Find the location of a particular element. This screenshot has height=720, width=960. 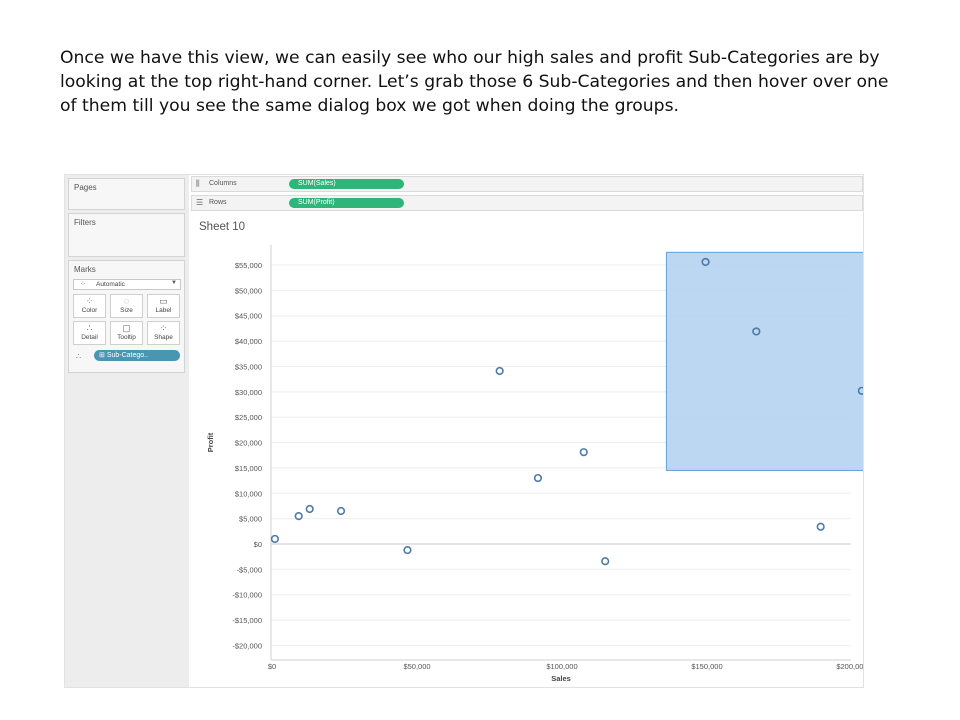

x-tick-label: $150,000 is located at coordinates (706, 666).